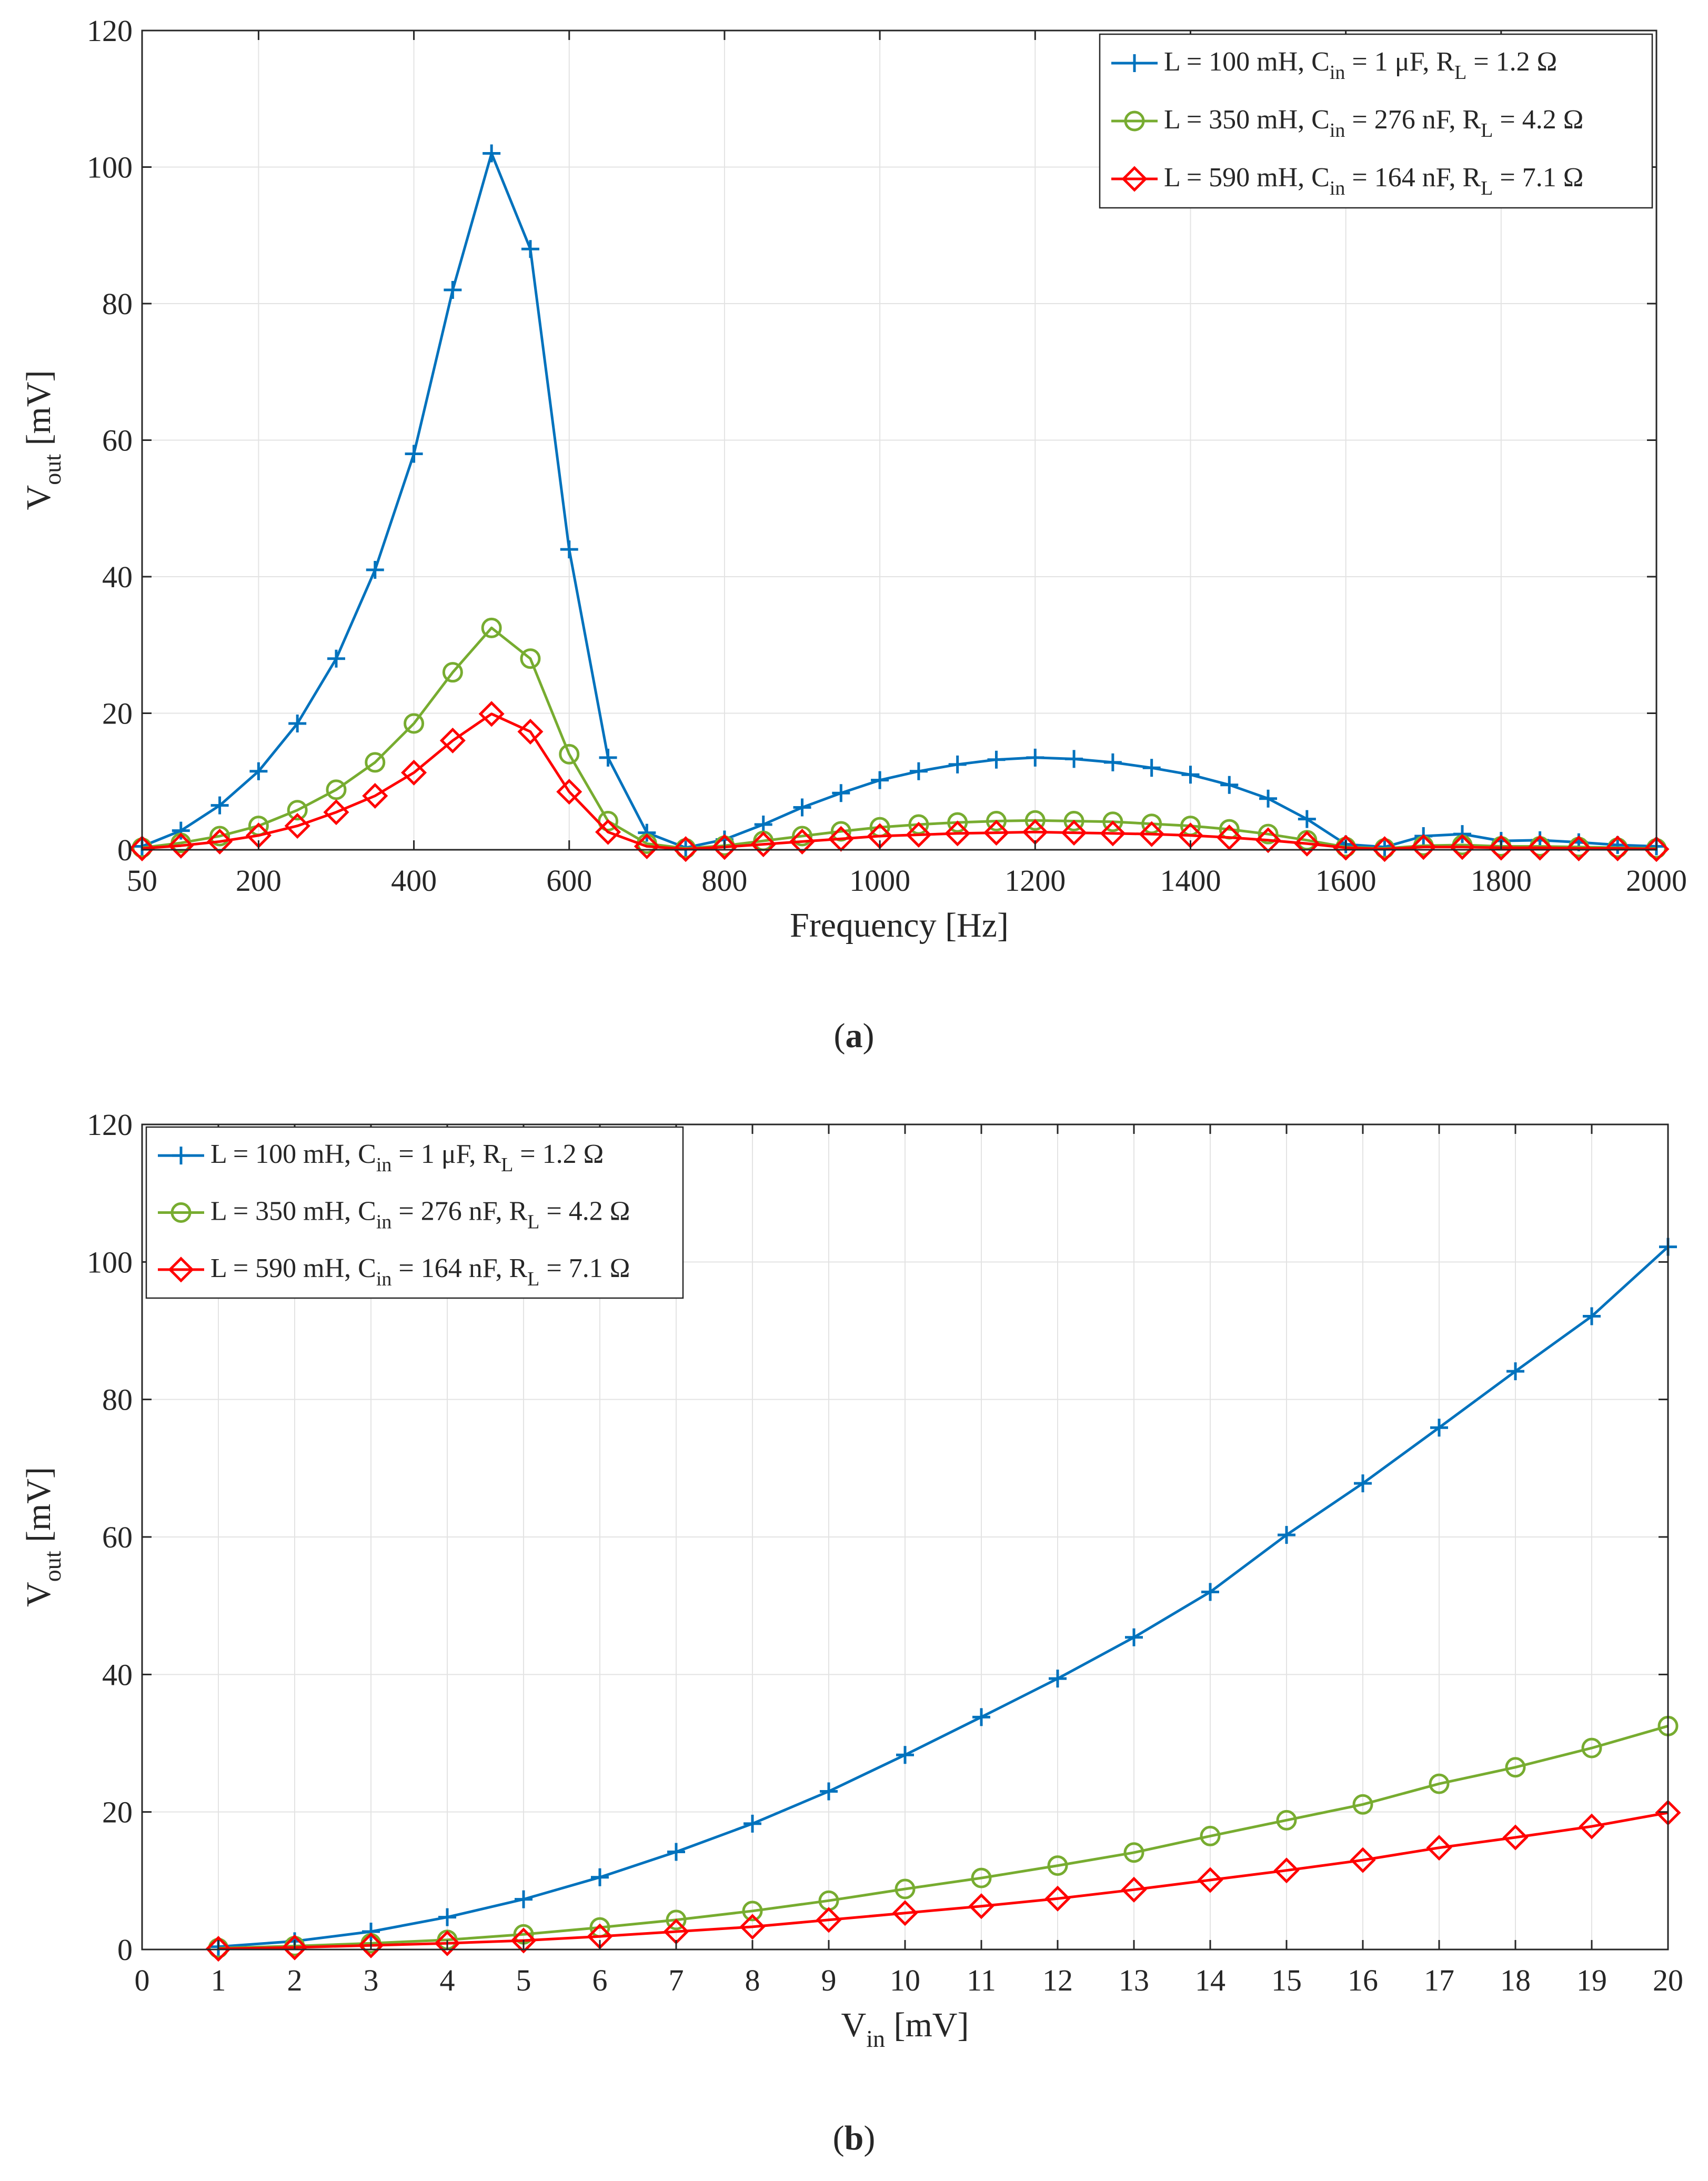 The image size is (1708, 2181). What do you see at coordinates (899, 925) in the screenshot?
I see `x-axis-label: Frequency [Hz]` at bounding box center [899, 925].